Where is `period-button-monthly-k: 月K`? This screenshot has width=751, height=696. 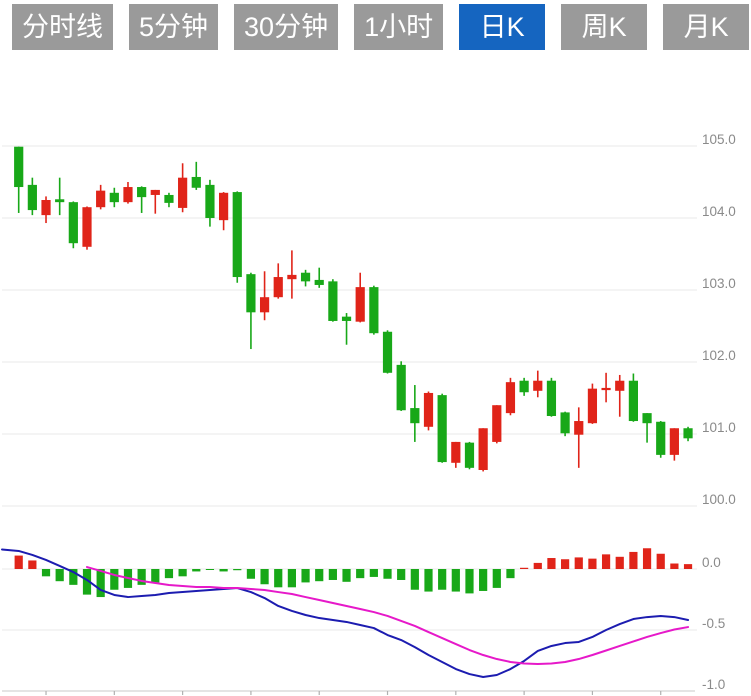 period-button-monthly-k: 月K is located at coordinates (706, 27).